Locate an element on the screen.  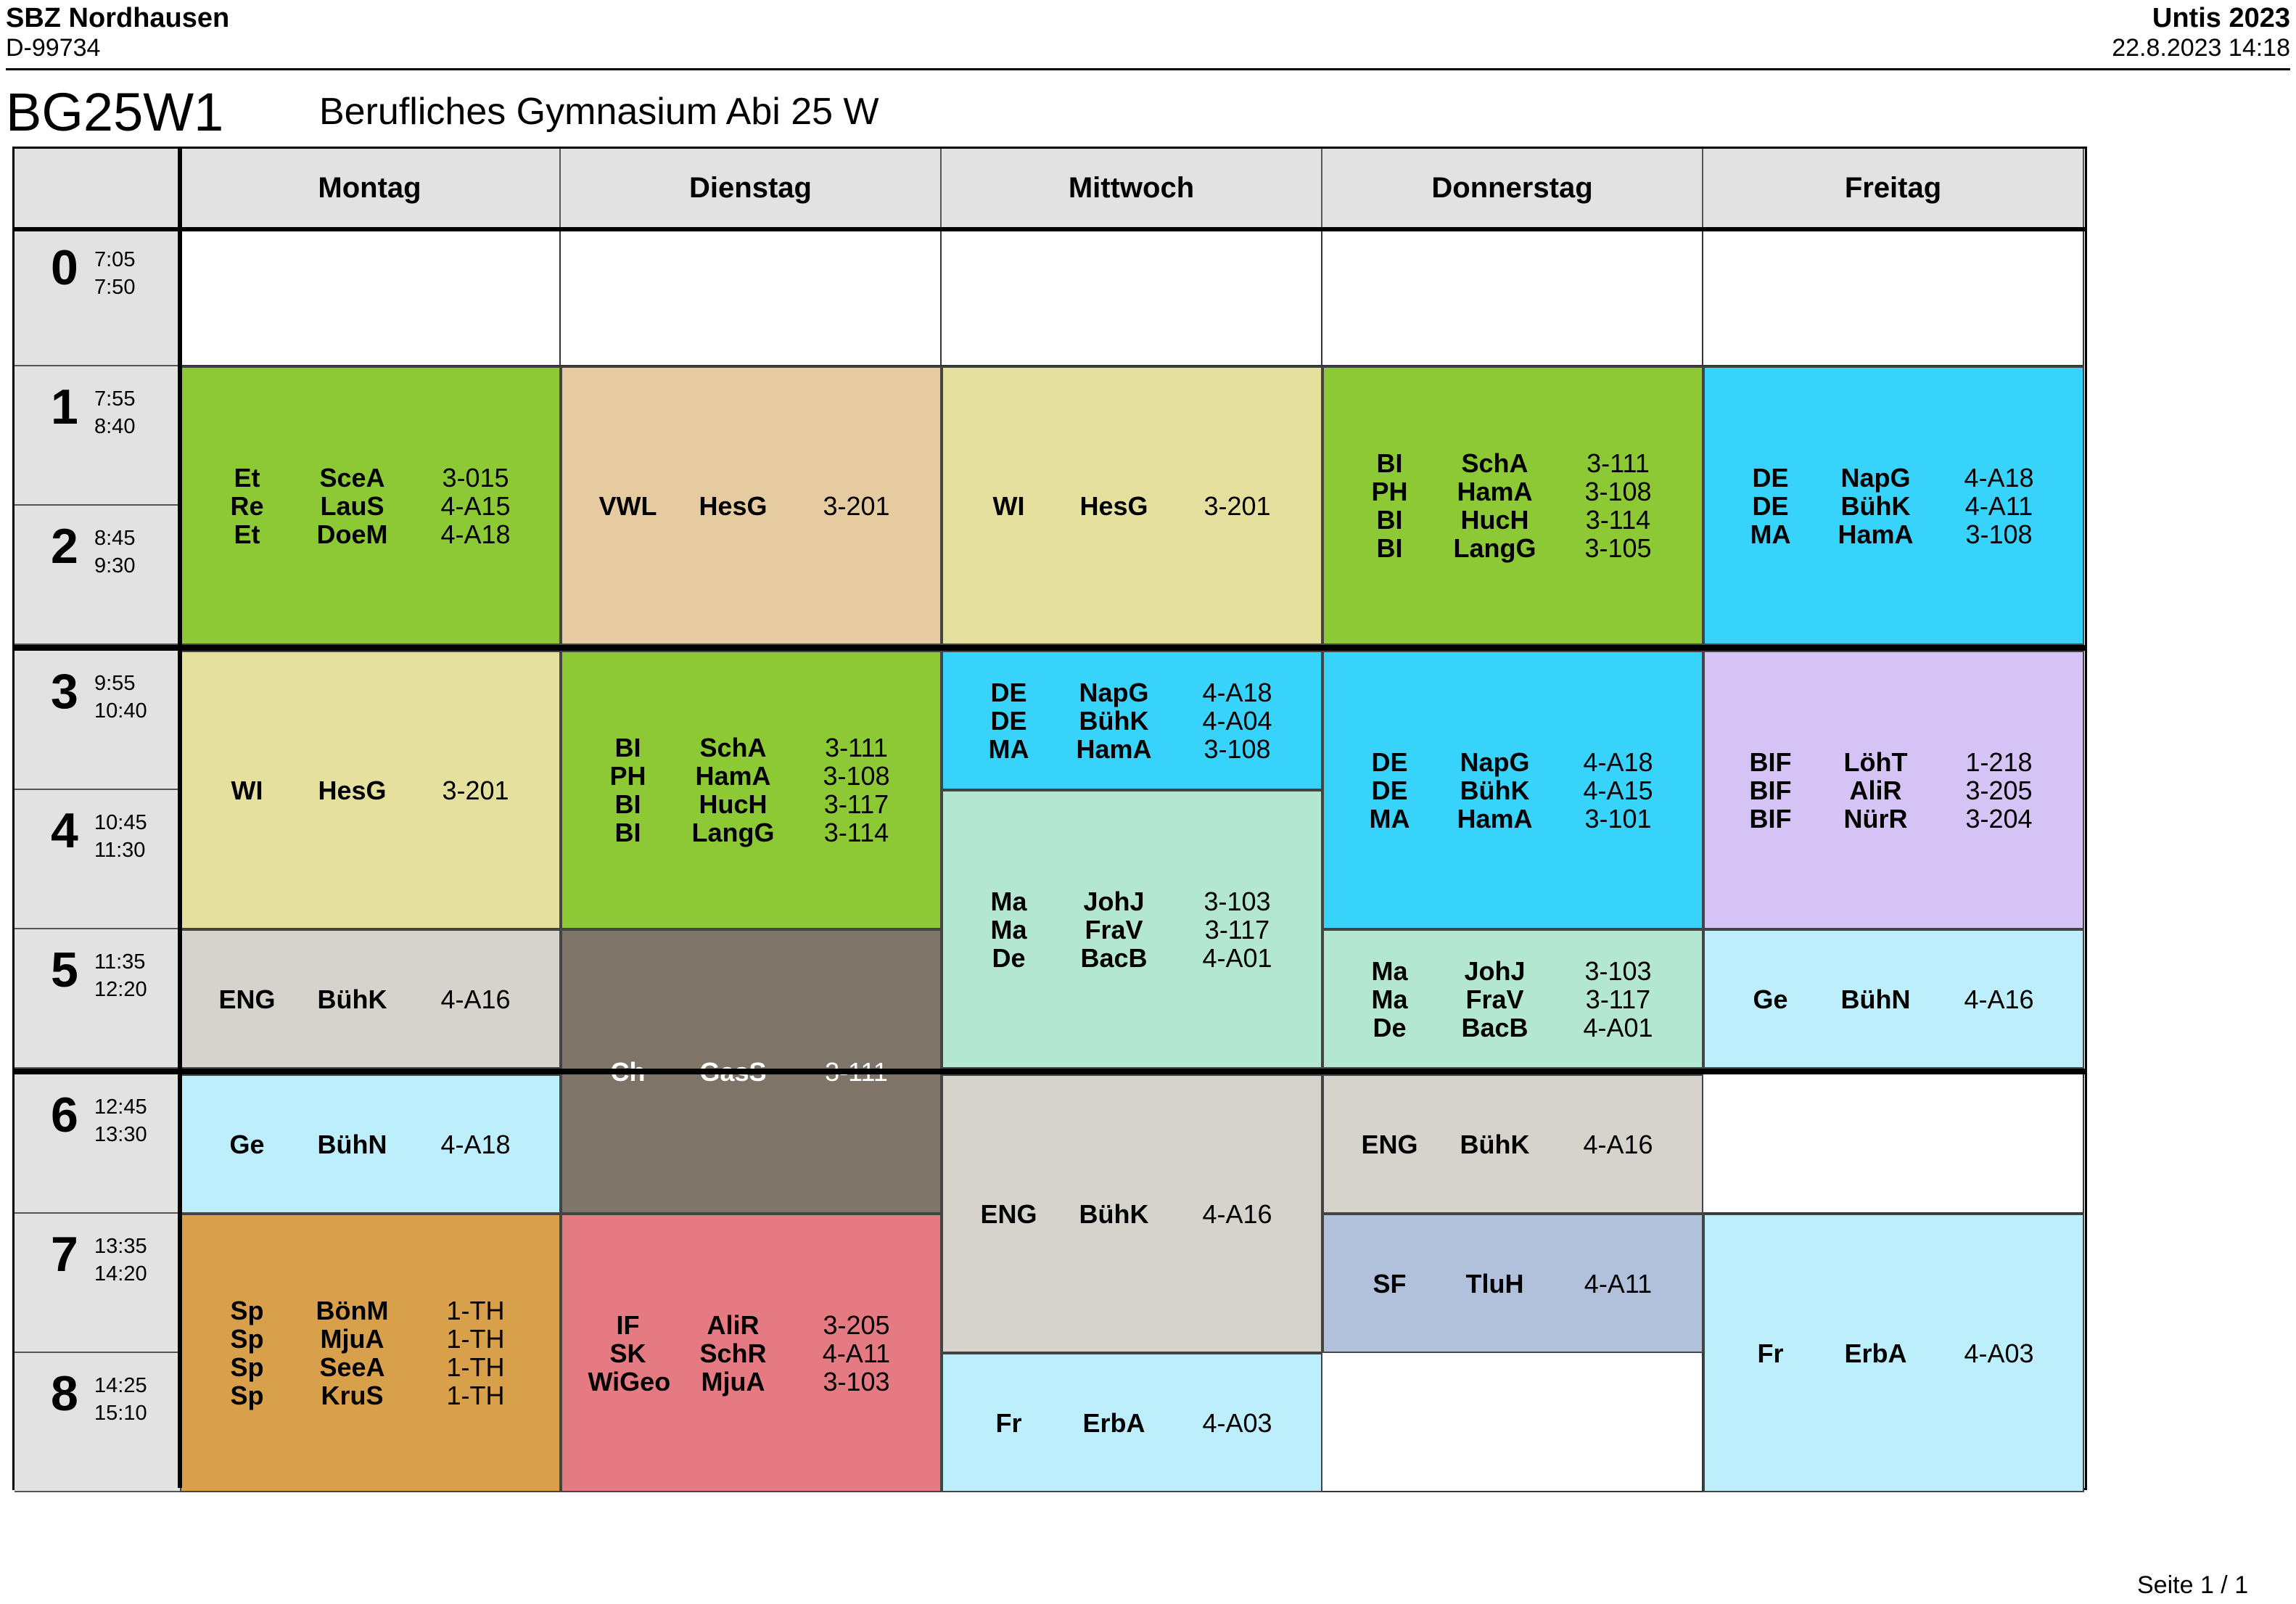
lesson-room: 4-A15 is located at coordinates (1618, 790).